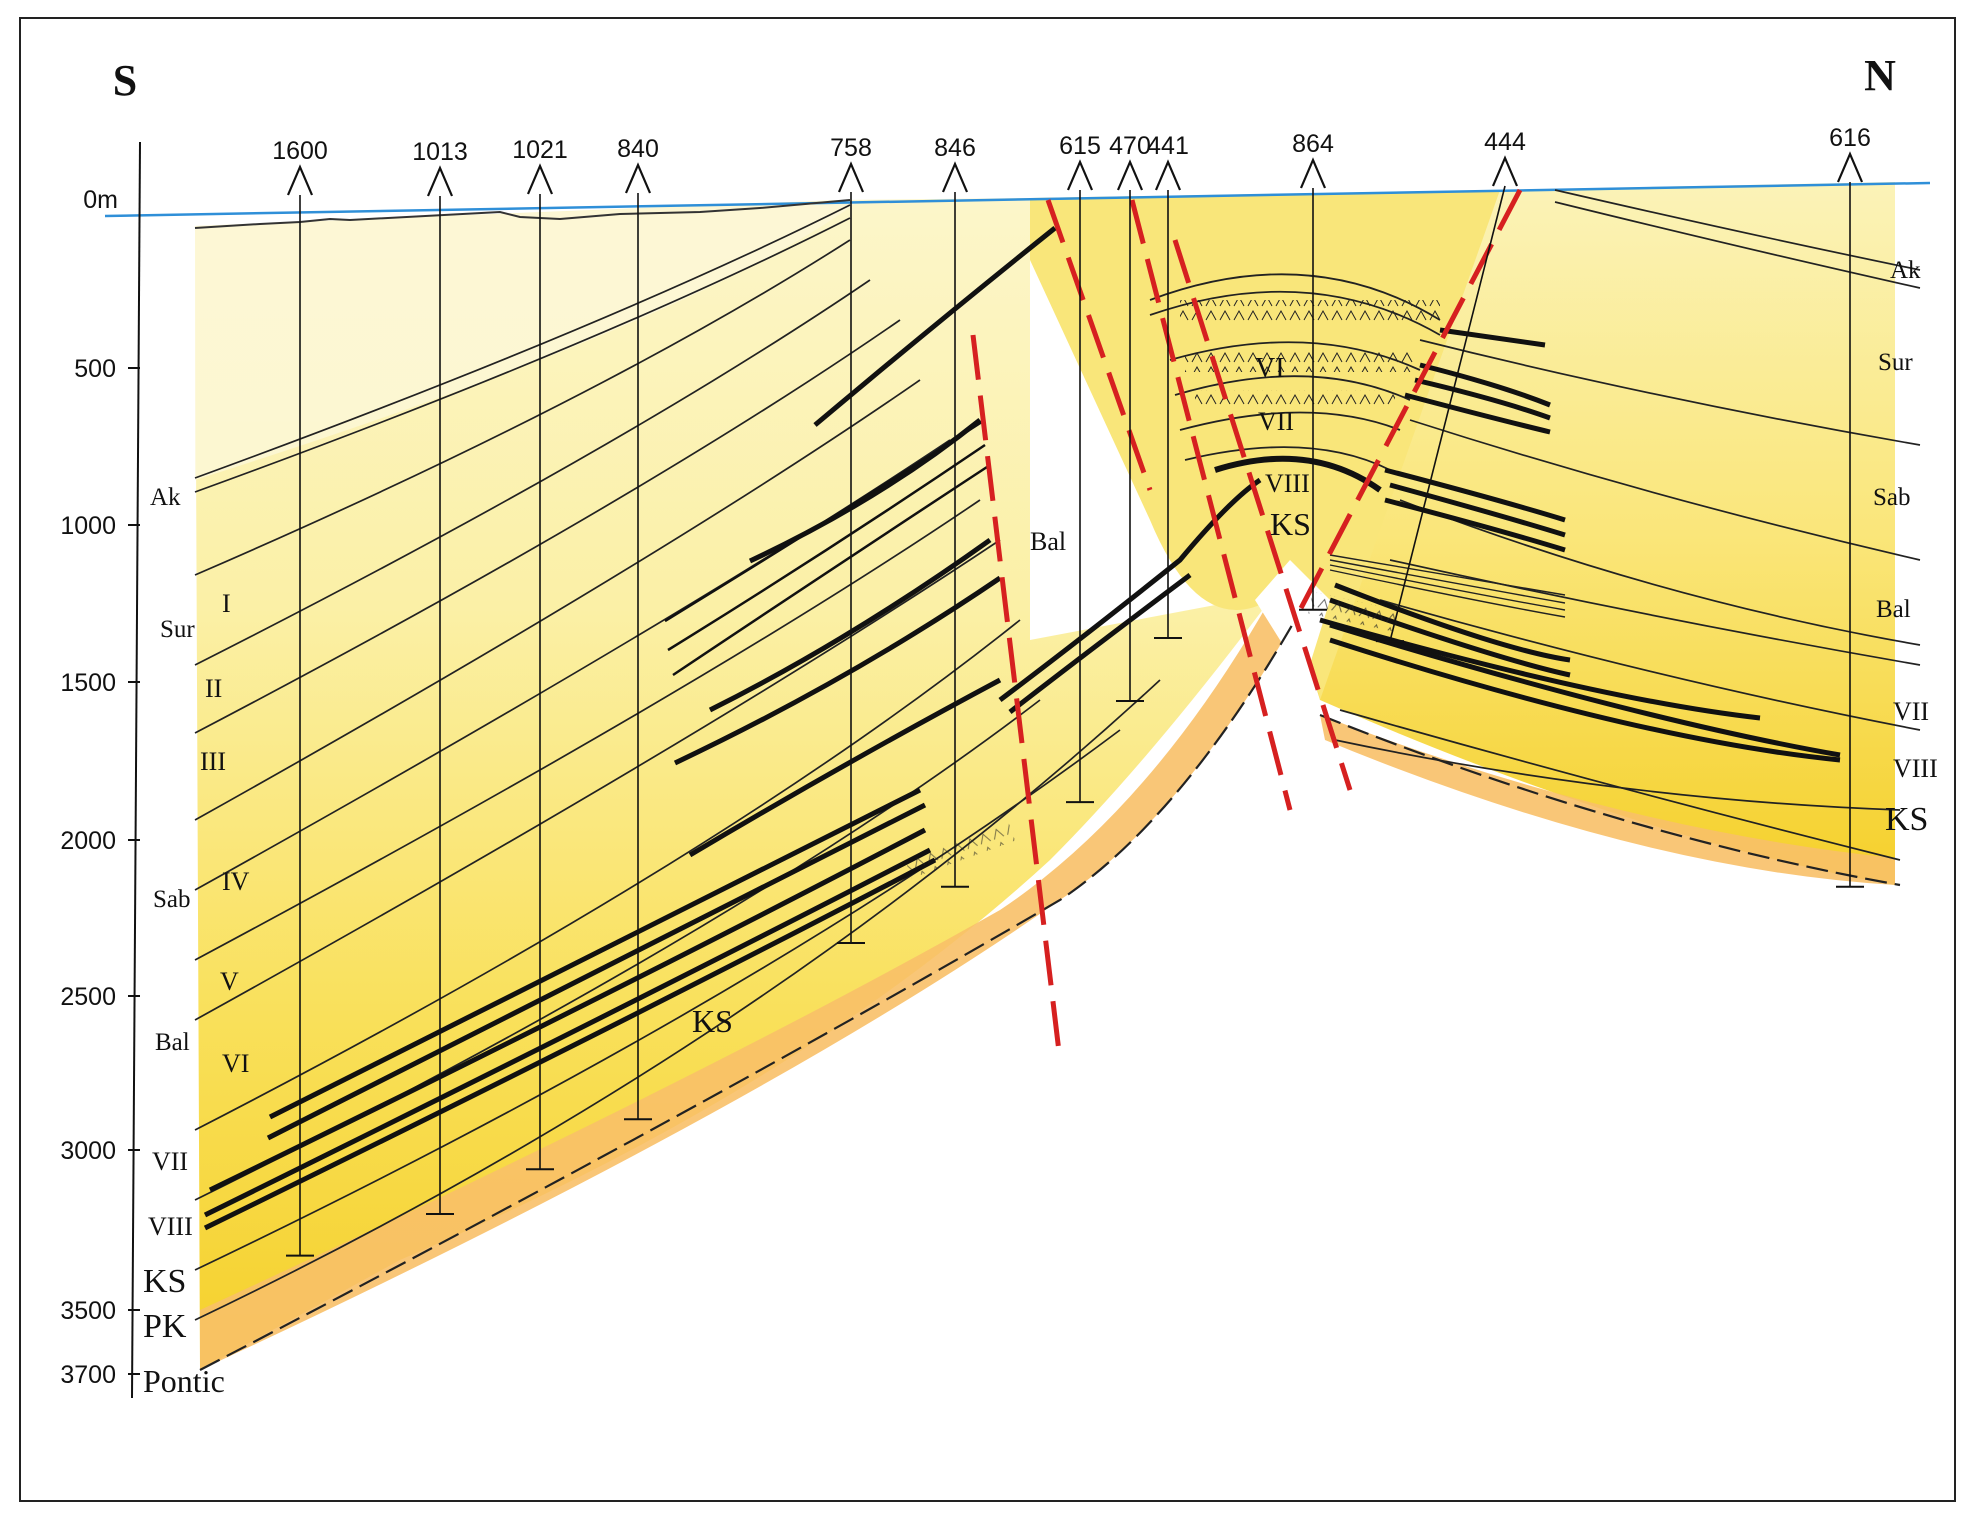 This screenshot has width=1975, height=1523. What do you see at coordinates (1905, 547) in the screenshot?
I see `right-unit-labels: Ak Sur Sab Bal VII VIII KS` at bounding box center [1905, 547].